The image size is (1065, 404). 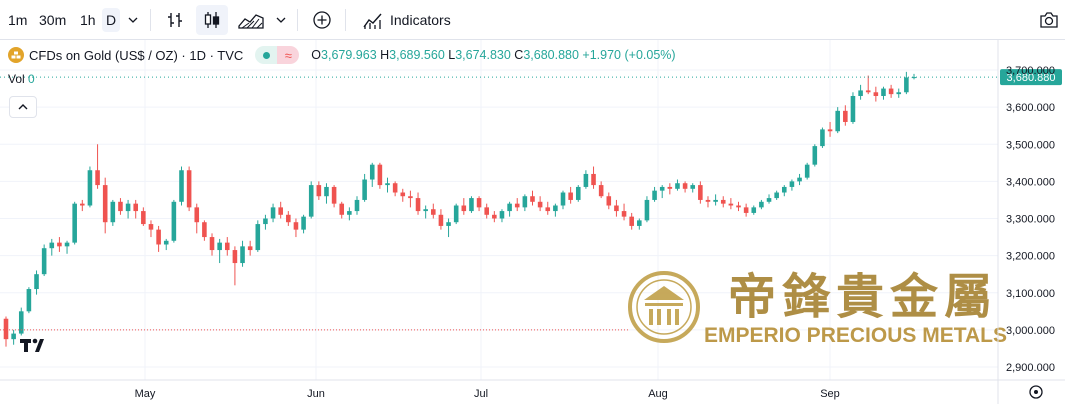 I want to click on price-tick-label: 3,000.000, so click(x=1030, y=331).